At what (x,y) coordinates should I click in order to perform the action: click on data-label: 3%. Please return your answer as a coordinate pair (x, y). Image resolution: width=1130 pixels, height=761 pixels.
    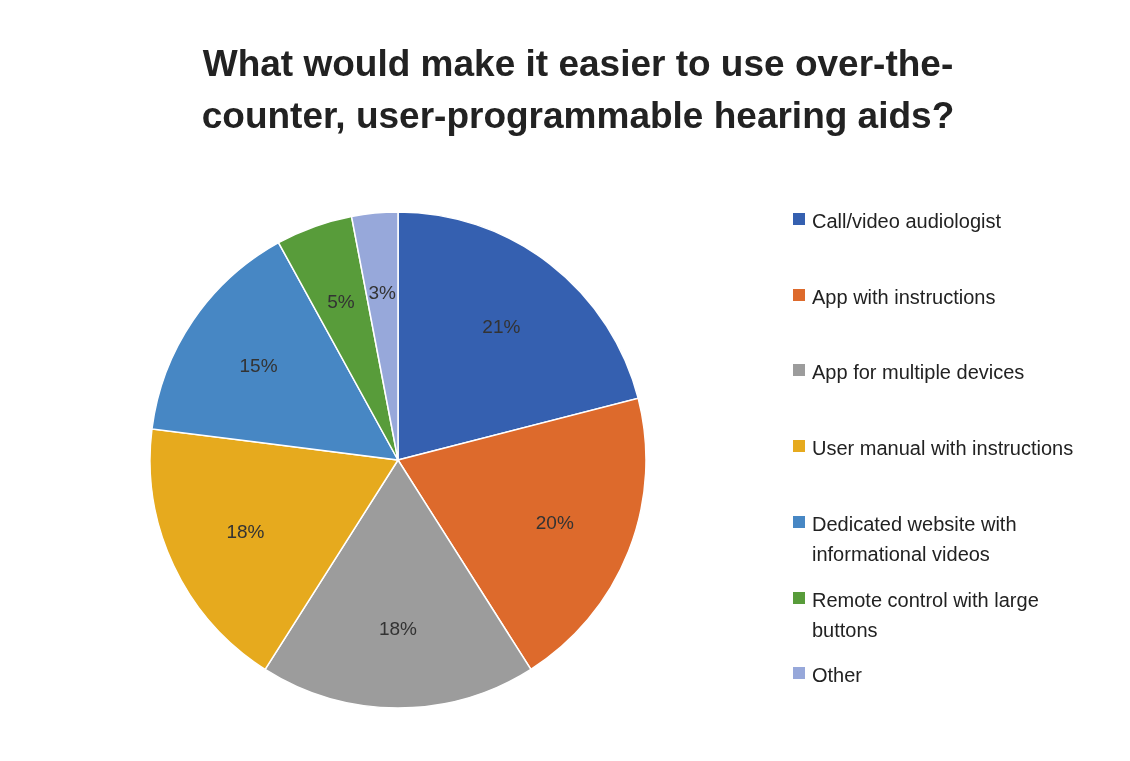
    Looking at the image, I should click on (382, 292).